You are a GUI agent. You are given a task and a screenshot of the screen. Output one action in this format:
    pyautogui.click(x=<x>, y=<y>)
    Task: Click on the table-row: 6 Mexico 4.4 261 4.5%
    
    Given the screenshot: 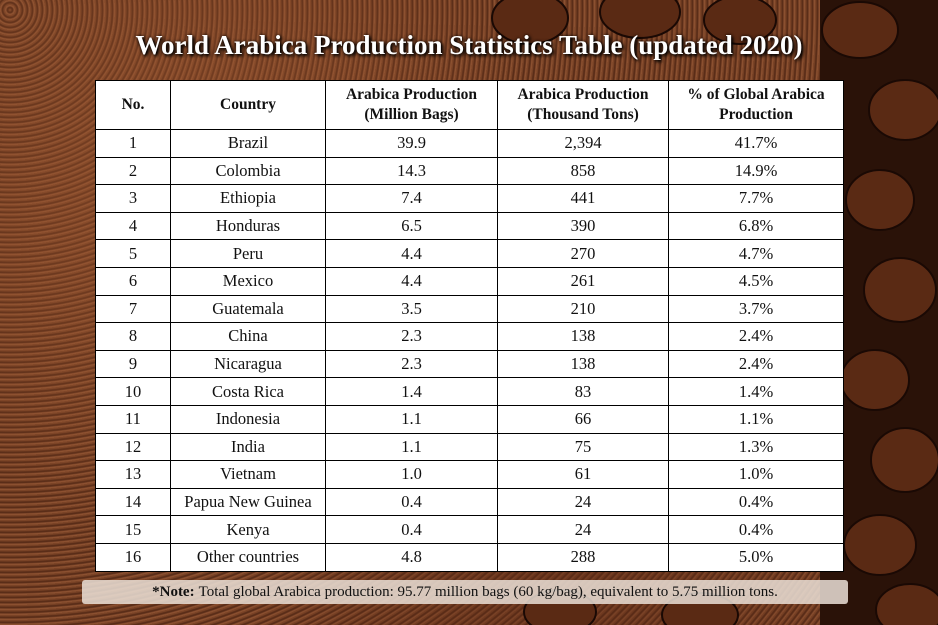 What is the action you would take?
    pyautogui.click(x=469, y=281)
    